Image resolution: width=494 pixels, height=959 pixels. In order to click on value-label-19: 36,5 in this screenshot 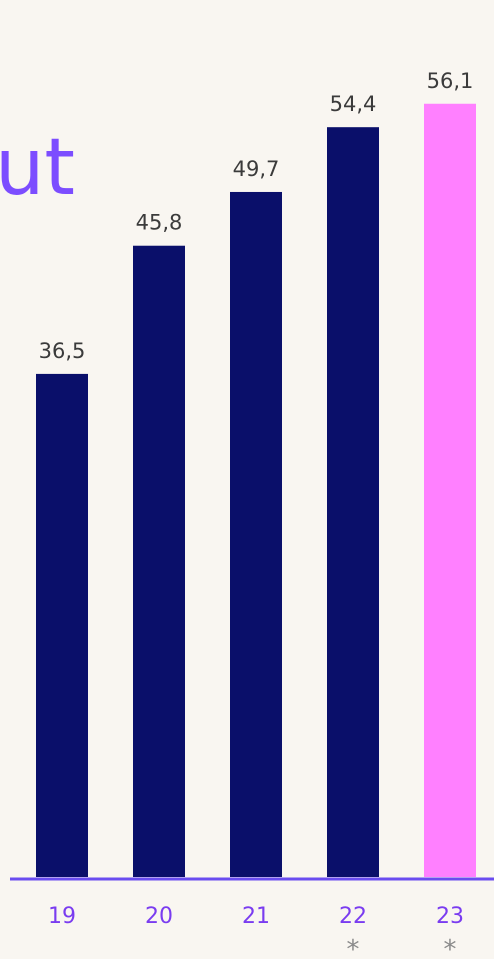, I will do `click(62, 351)`.